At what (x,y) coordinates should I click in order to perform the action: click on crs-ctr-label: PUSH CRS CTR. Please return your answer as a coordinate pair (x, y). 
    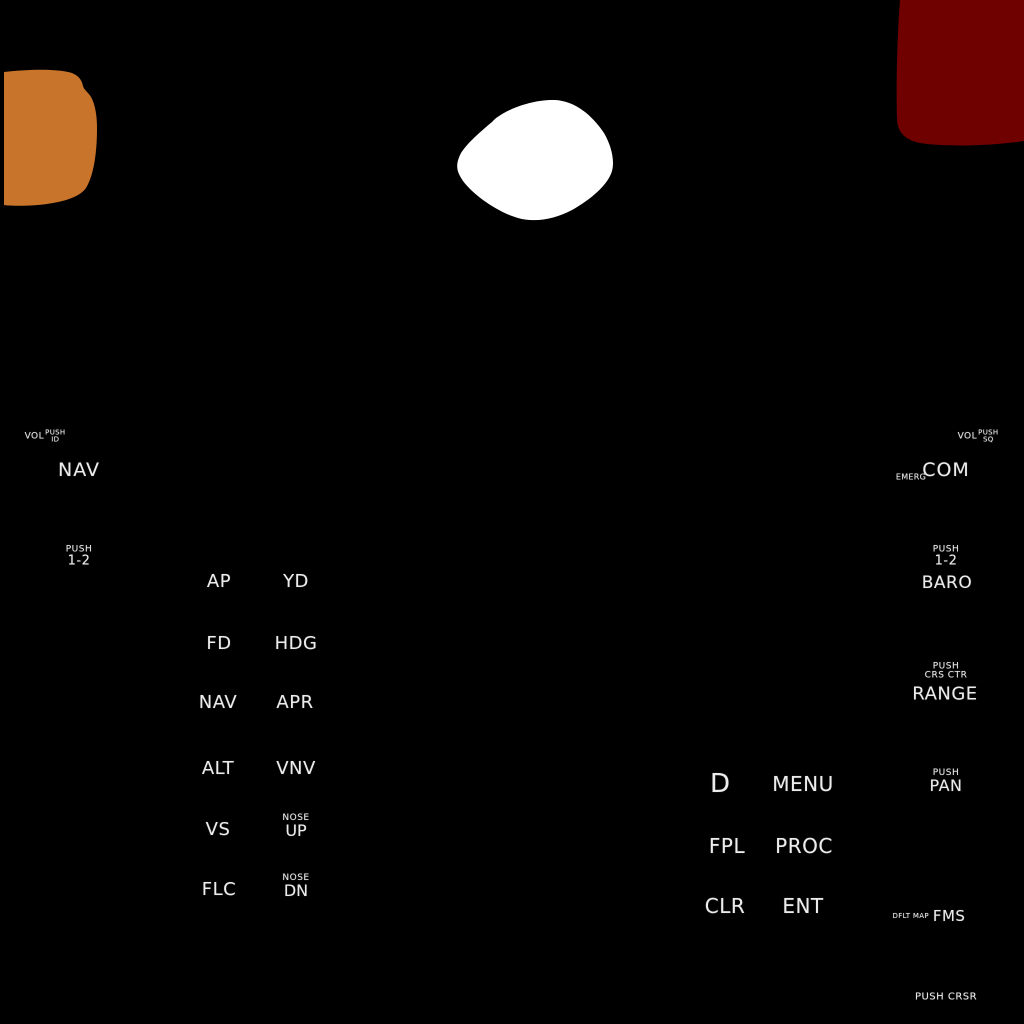
    Looking at the image, I should click on (946, 671).